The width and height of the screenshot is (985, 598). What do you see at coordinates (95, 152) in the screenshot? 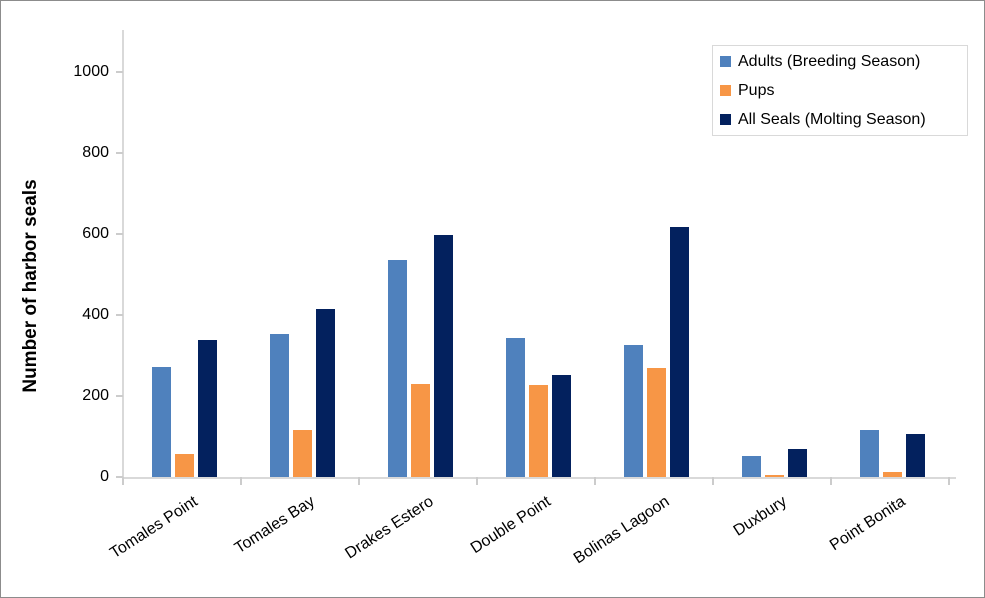
I see `y-axis-tick-label: 800` at bounding box center [95, 152].